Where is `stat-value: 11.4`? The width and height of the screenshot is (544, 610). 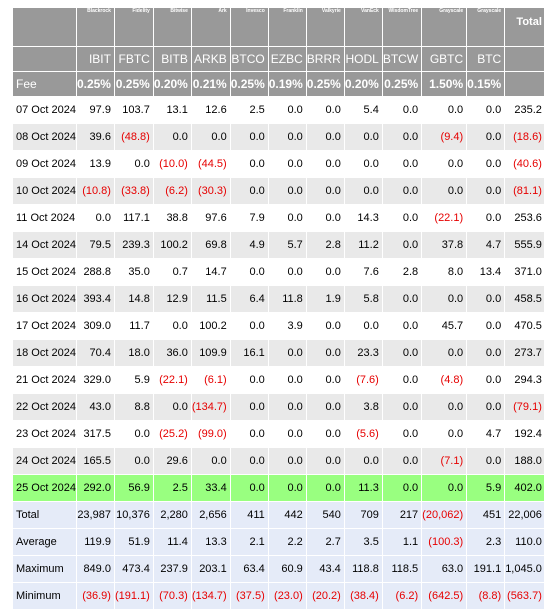 stat-value: 11.4 is located at coordinates (172, 542).